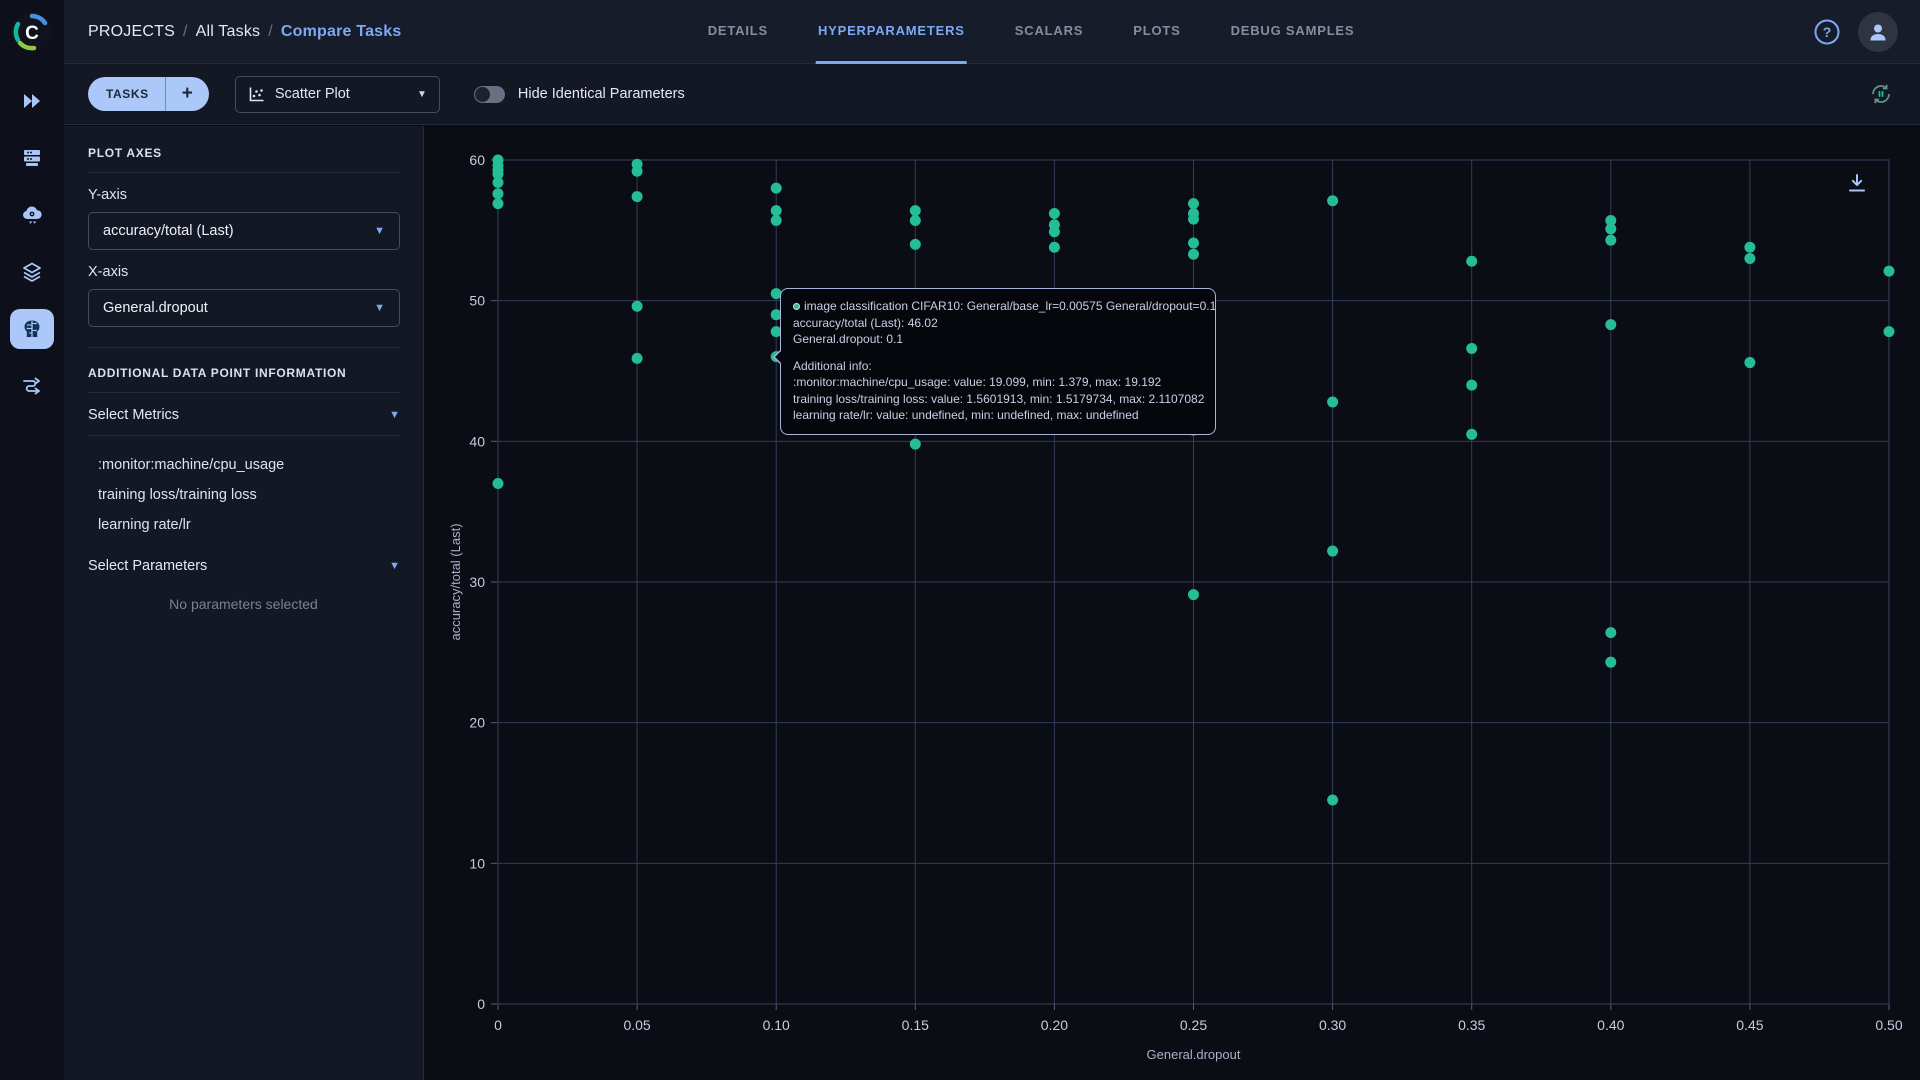 The image size is (1920, 1080). What do you see at coordinates (1292, 30) in the screenshot?
I see `tab-debug-samples: DEBUG SAMPLES` at bounding box center [1292, 30].